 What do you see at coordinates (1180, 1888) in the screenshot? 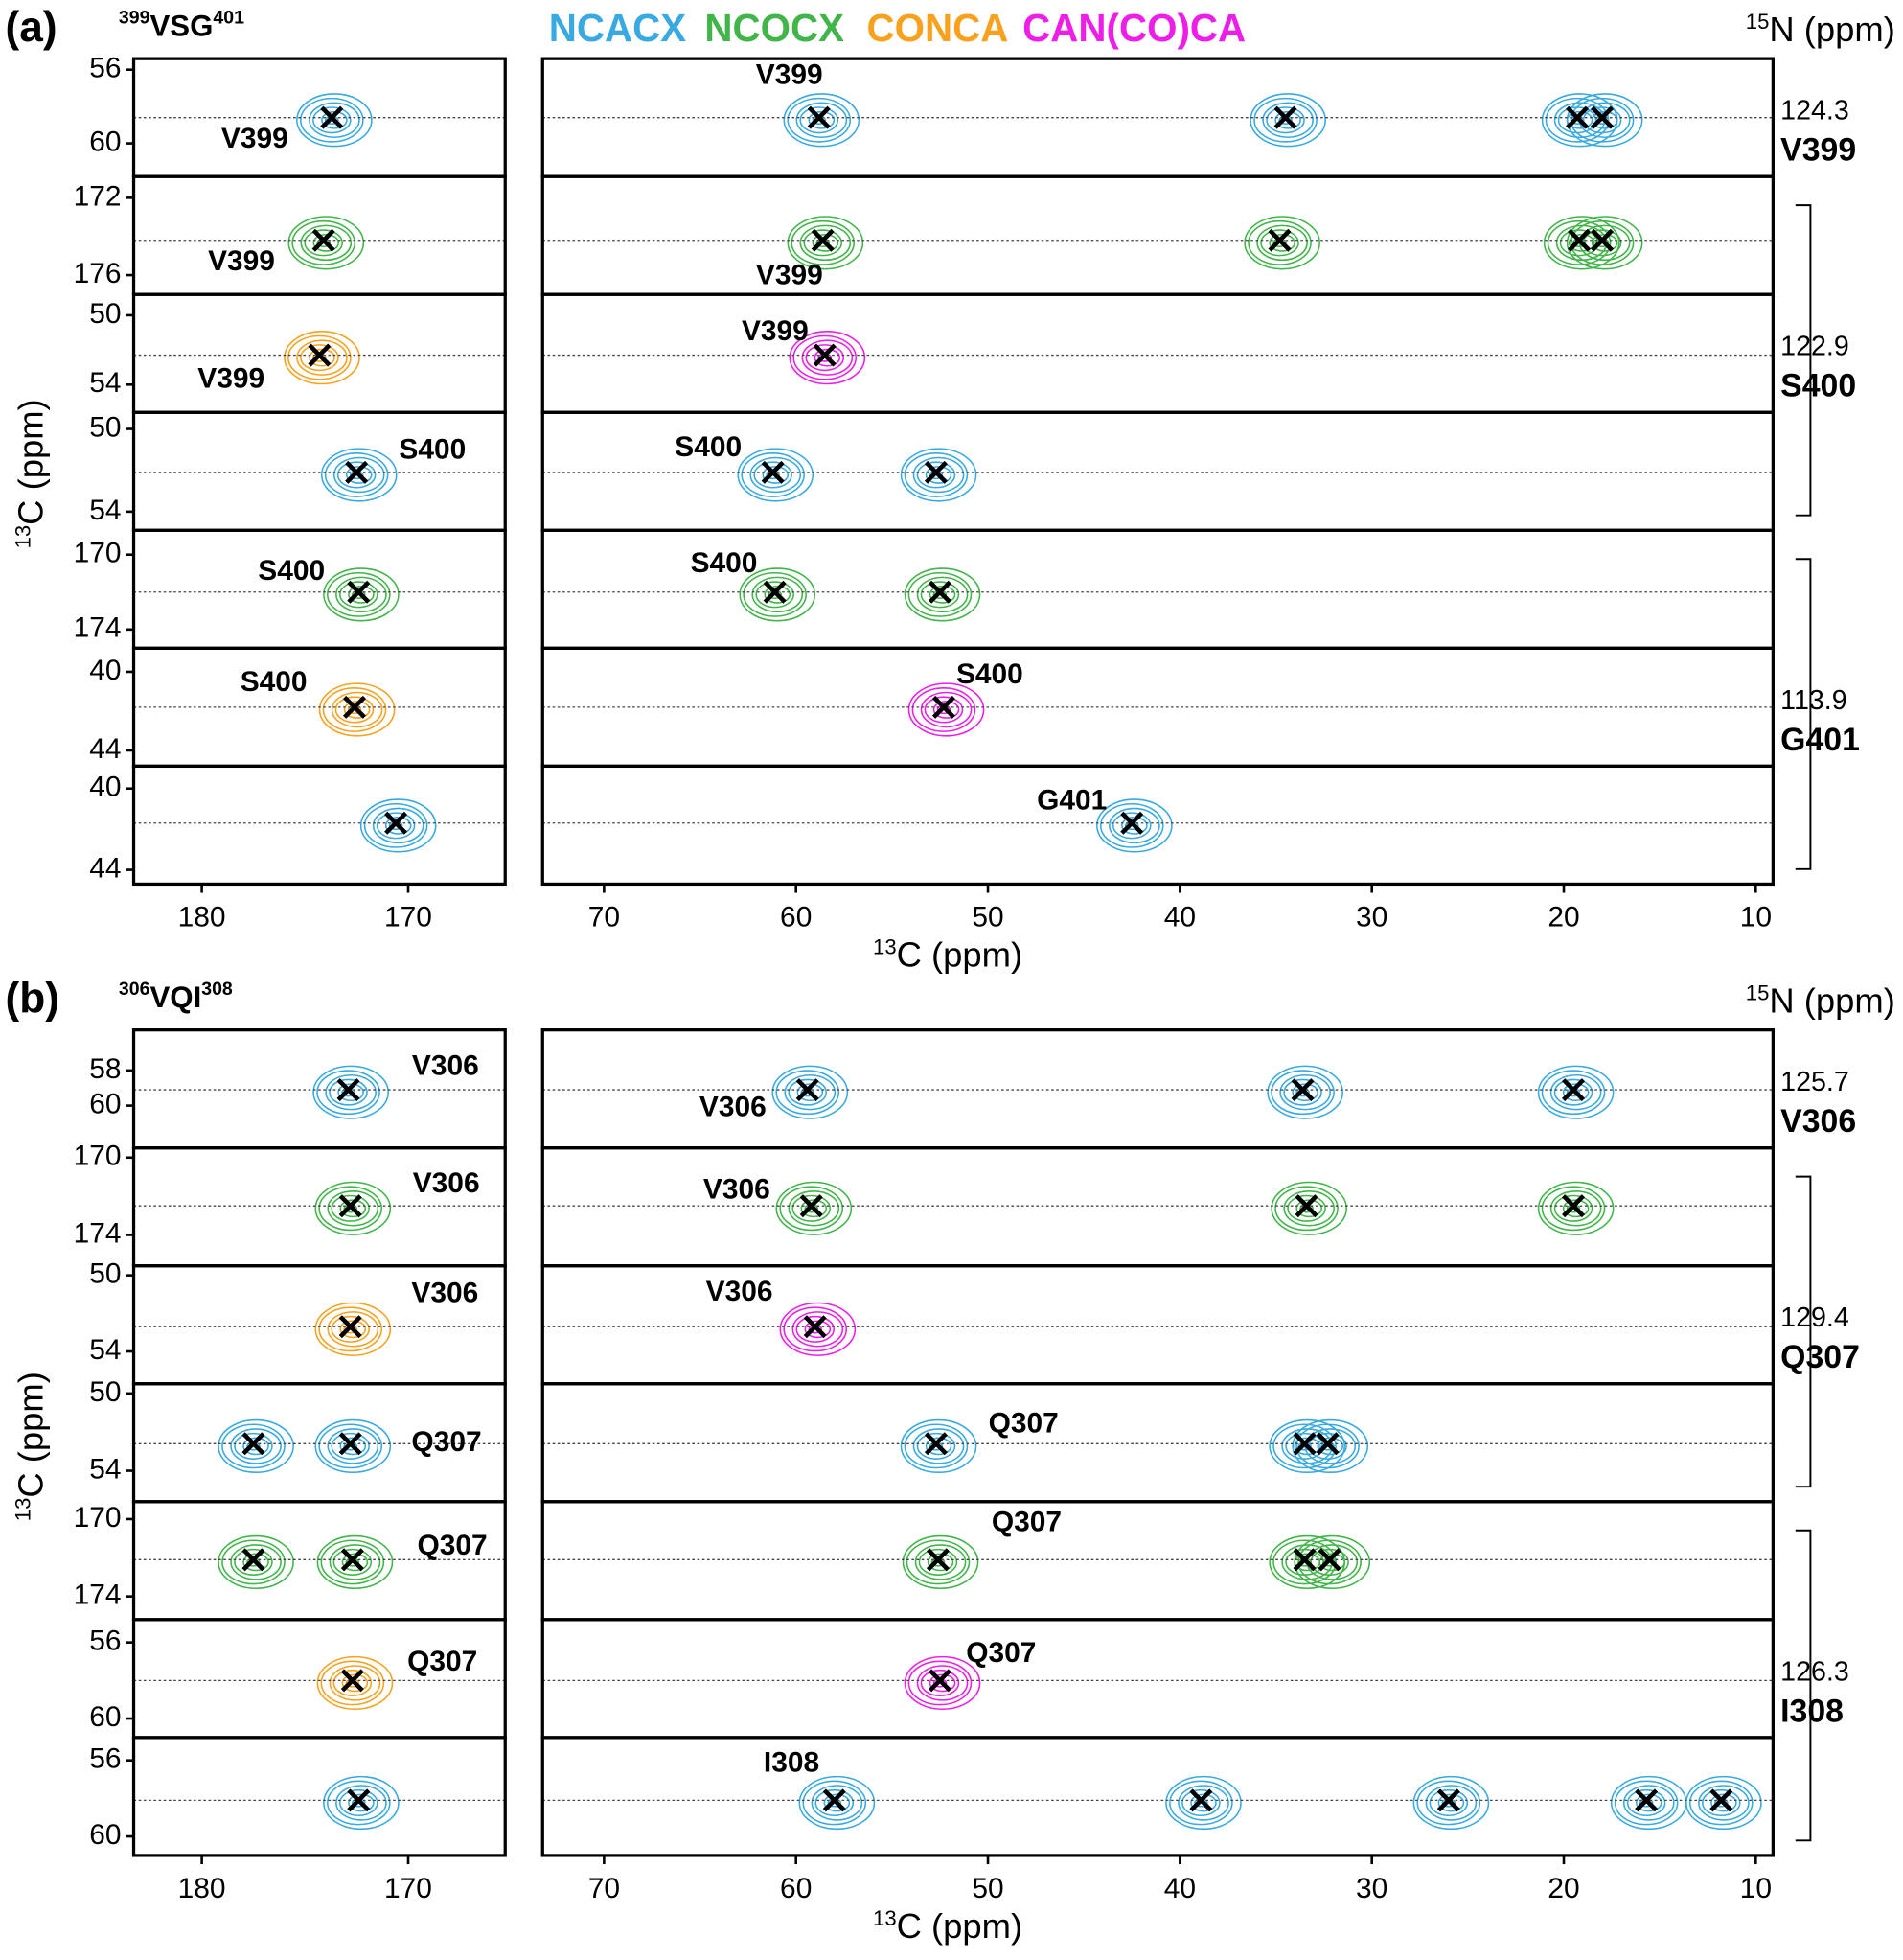
I see `x-tick-label: 40` at bounding box center [1180, 1888].